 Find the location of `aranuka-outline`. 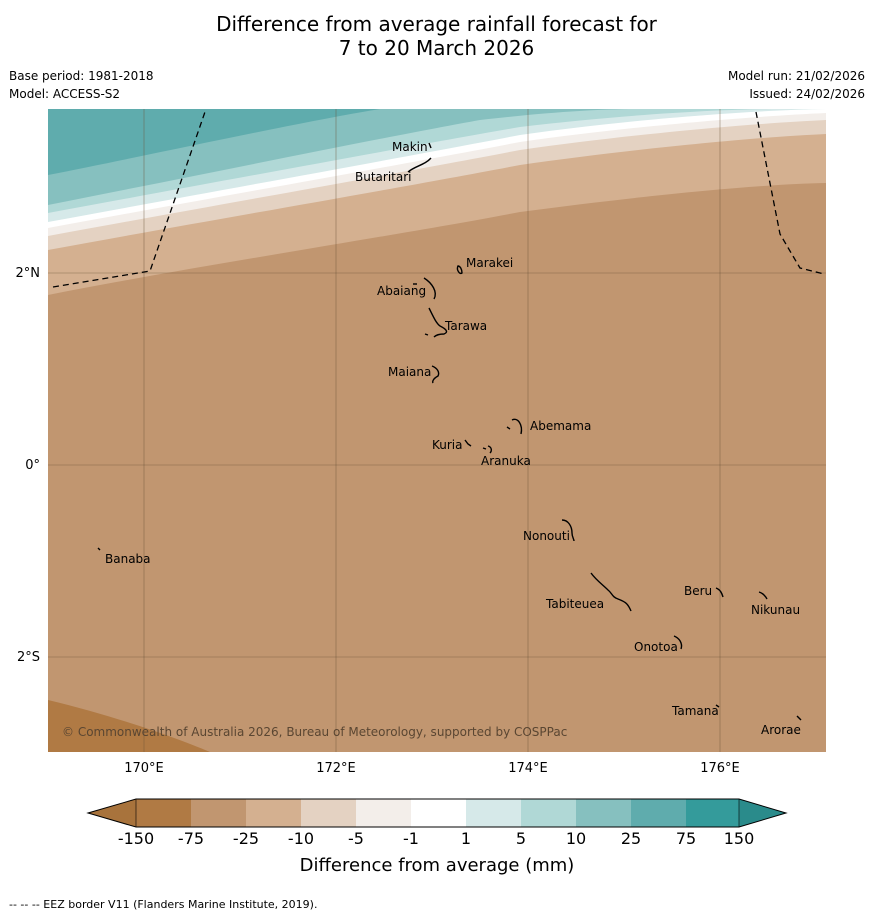

aranuka-outline is located at coordinates (487, 449).